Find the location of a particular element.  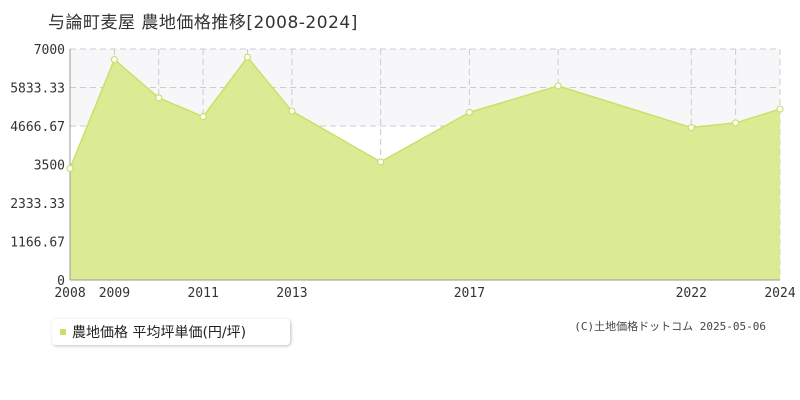

legend: 農地価格 平均坪単価(円/坪) is located at coordinates (171, 332).